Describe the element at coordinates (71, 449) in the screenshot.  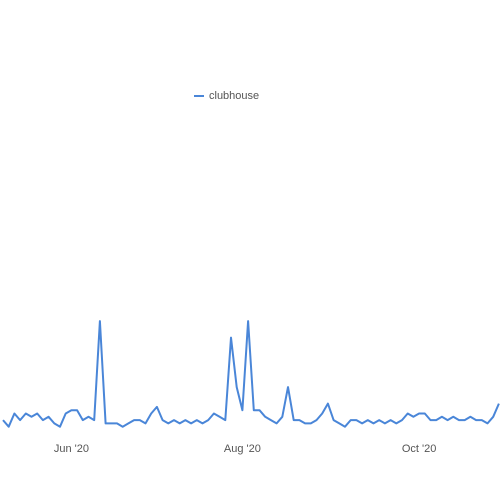
I see `x-tick-label: Jun '20` at that location.